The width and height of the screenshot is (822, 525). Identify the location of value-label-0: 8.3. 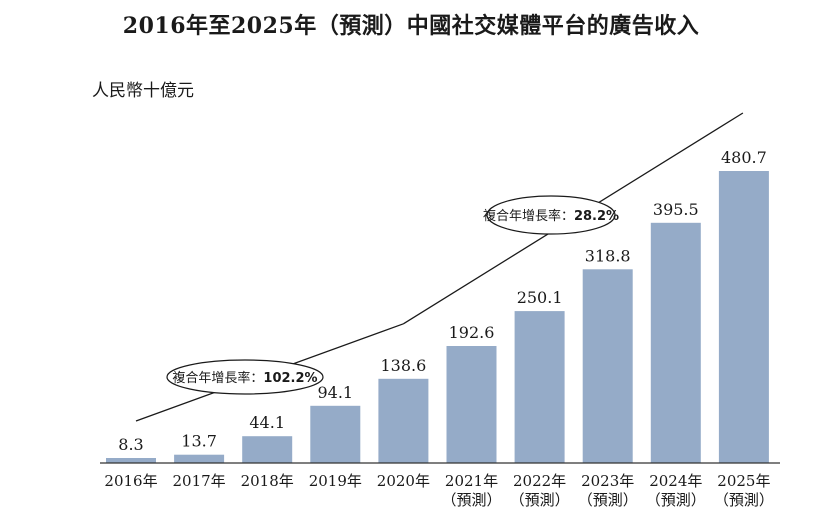
(130, 444).